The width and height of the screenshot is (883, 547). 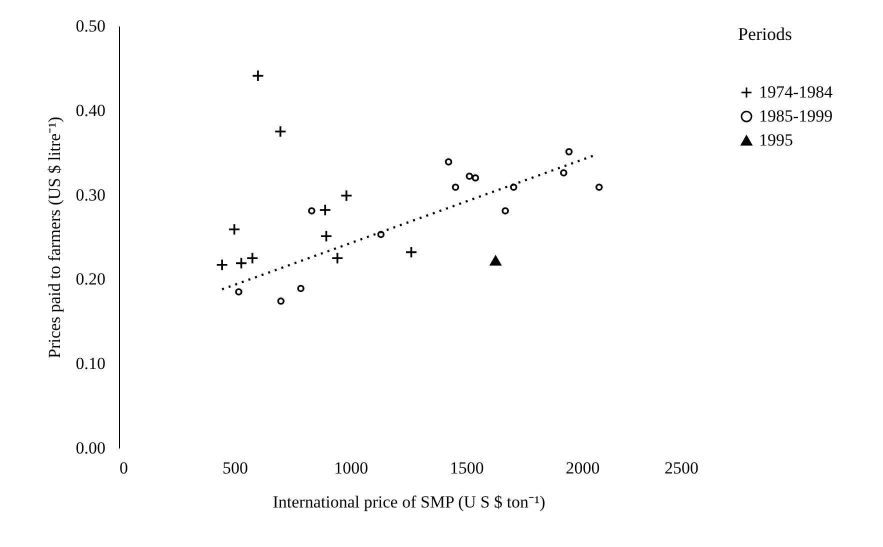 I want to click on legend-label: 1985-1999, so click(x=796, y=116).